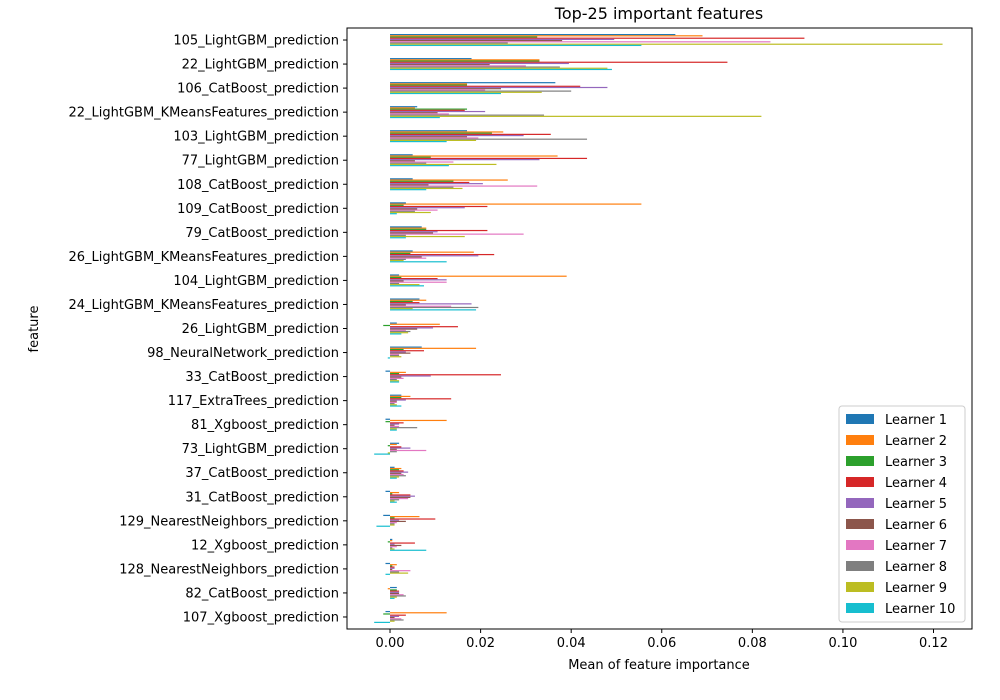  I want to click on legend-label: Learner 10, so click(920, 609).